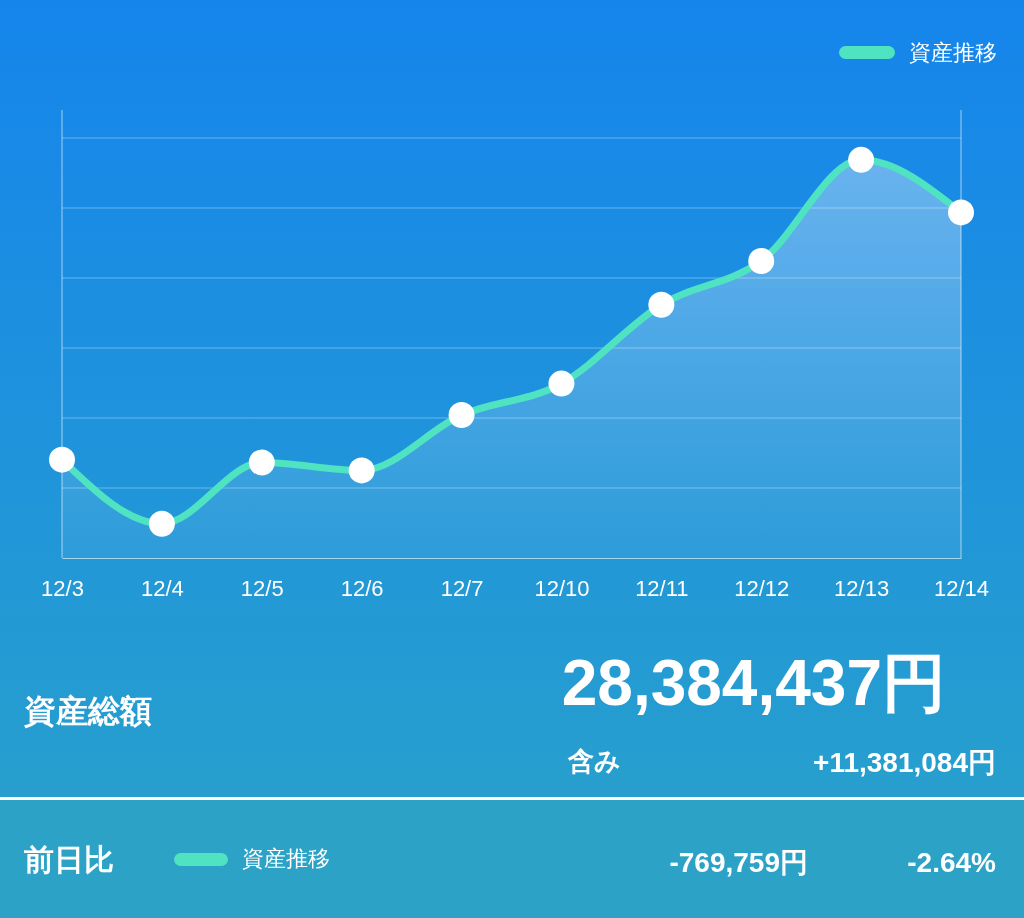 Image resolution: width=1024 pixels, height=918 pixels. Describe the element at coordinates (62, 588) in the screenshot. I see `x-tick-label: 12/3` at that location.